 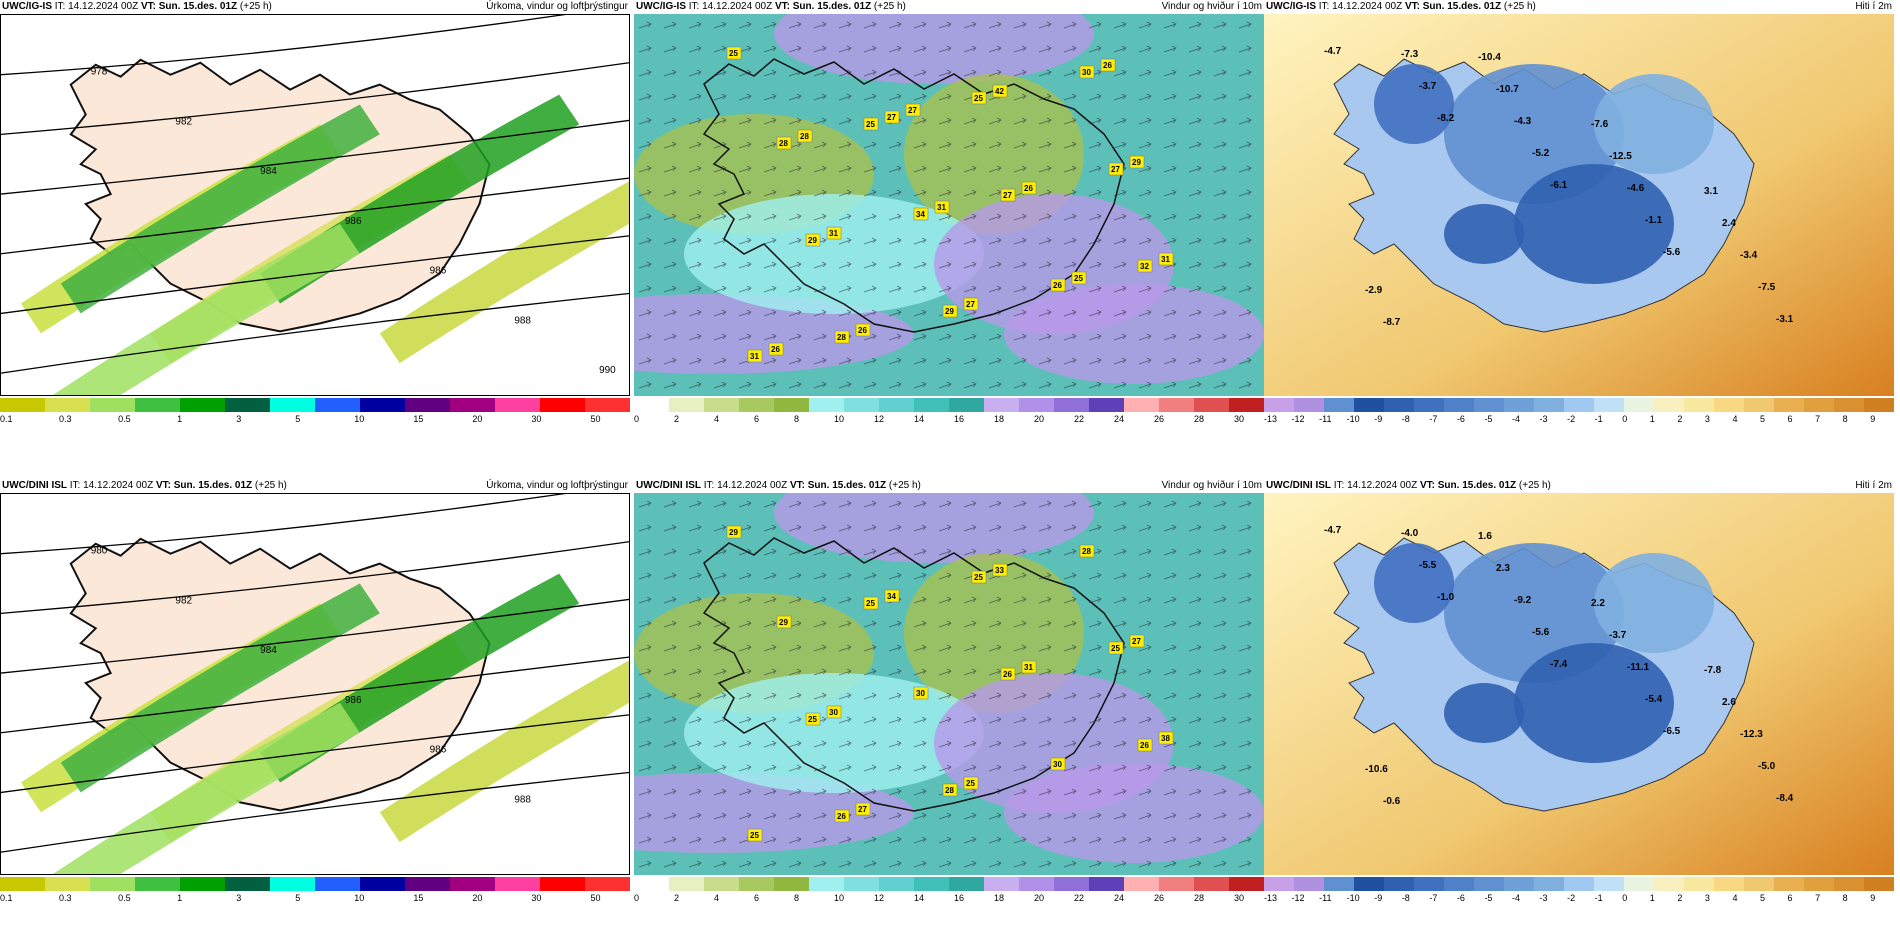 What do you see at coordinates (1729, 223) in the screenshot?
I see `temperature-label: 2.4` at bounding box center [1729, 223].